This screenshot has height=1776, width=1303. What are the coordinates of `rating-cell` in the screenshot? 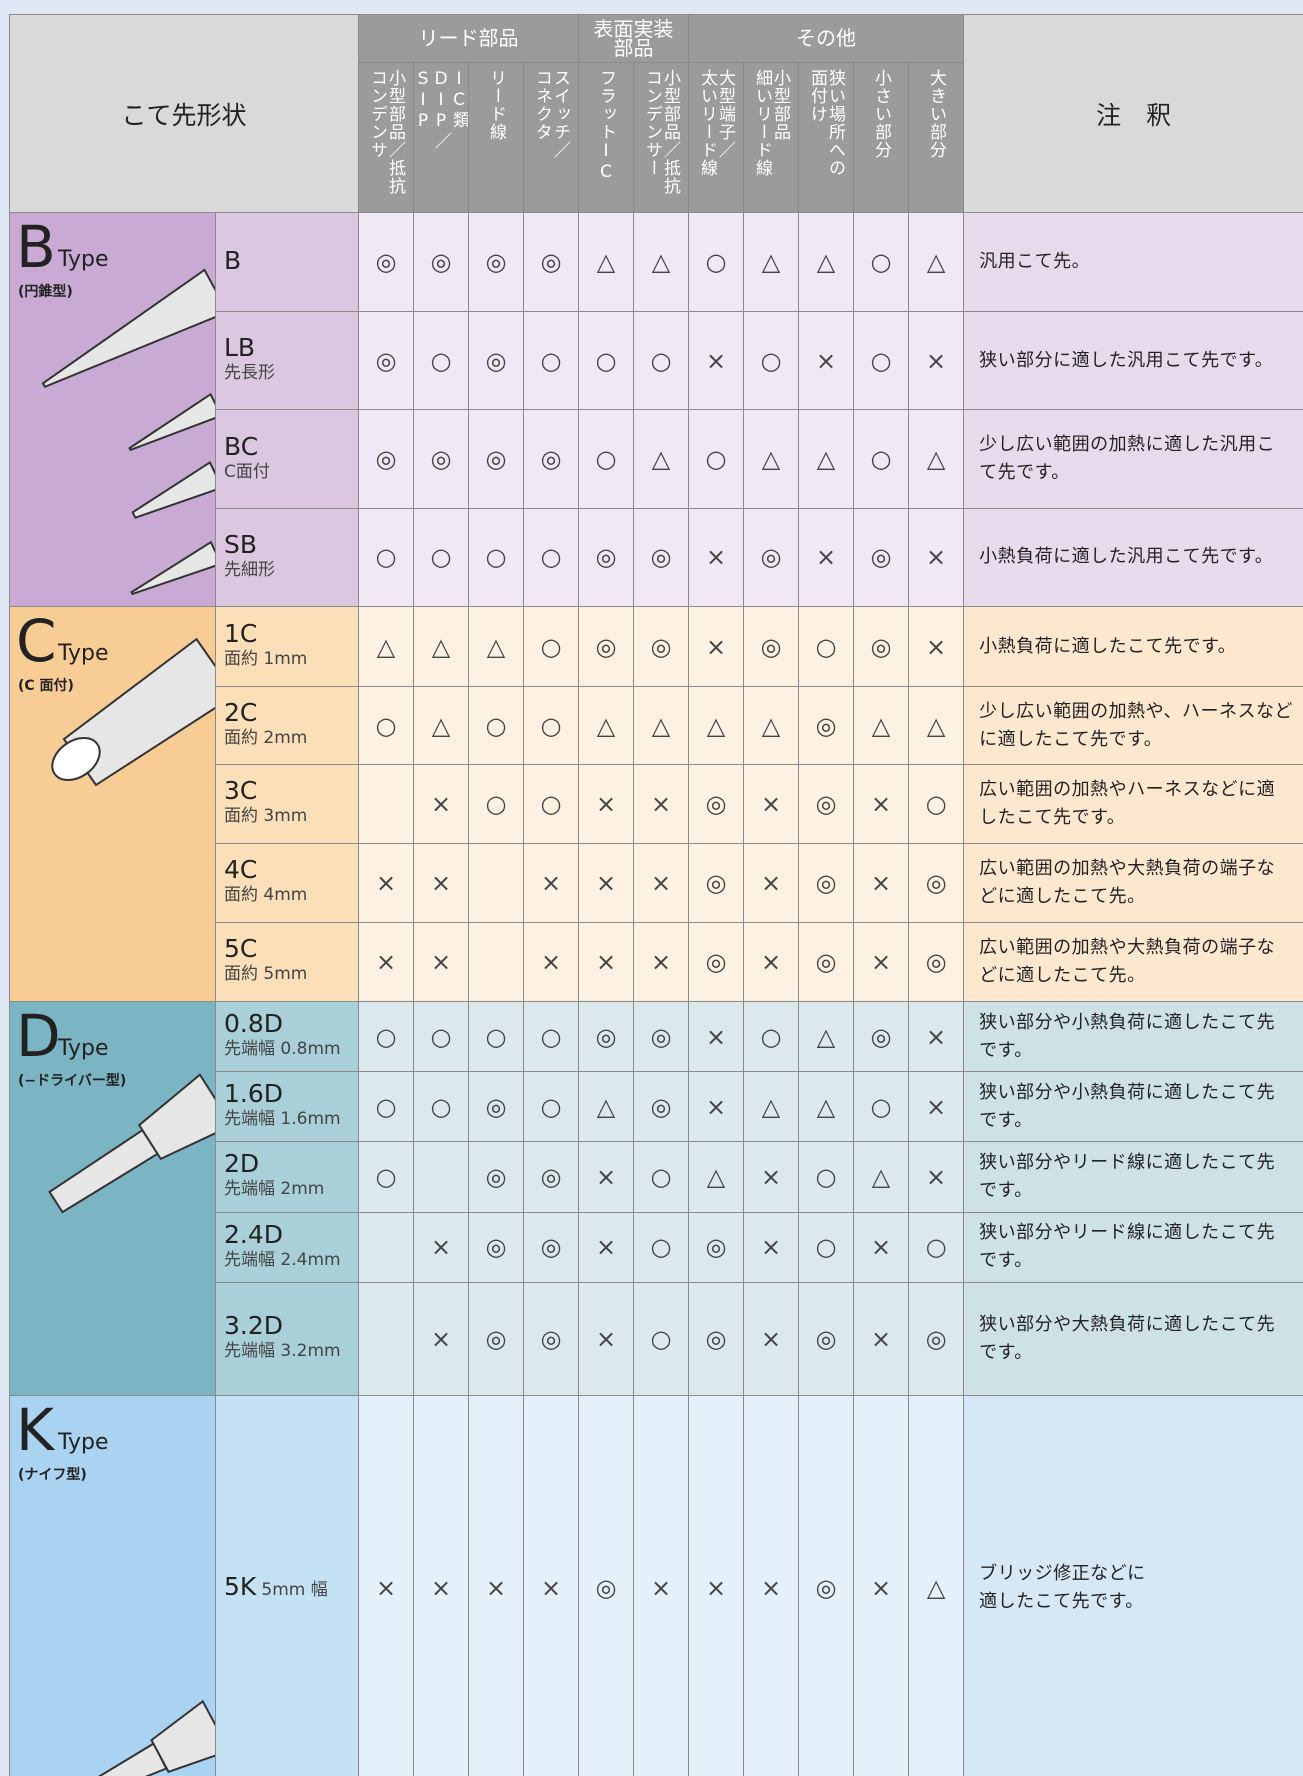 It's located at (386, 1339).